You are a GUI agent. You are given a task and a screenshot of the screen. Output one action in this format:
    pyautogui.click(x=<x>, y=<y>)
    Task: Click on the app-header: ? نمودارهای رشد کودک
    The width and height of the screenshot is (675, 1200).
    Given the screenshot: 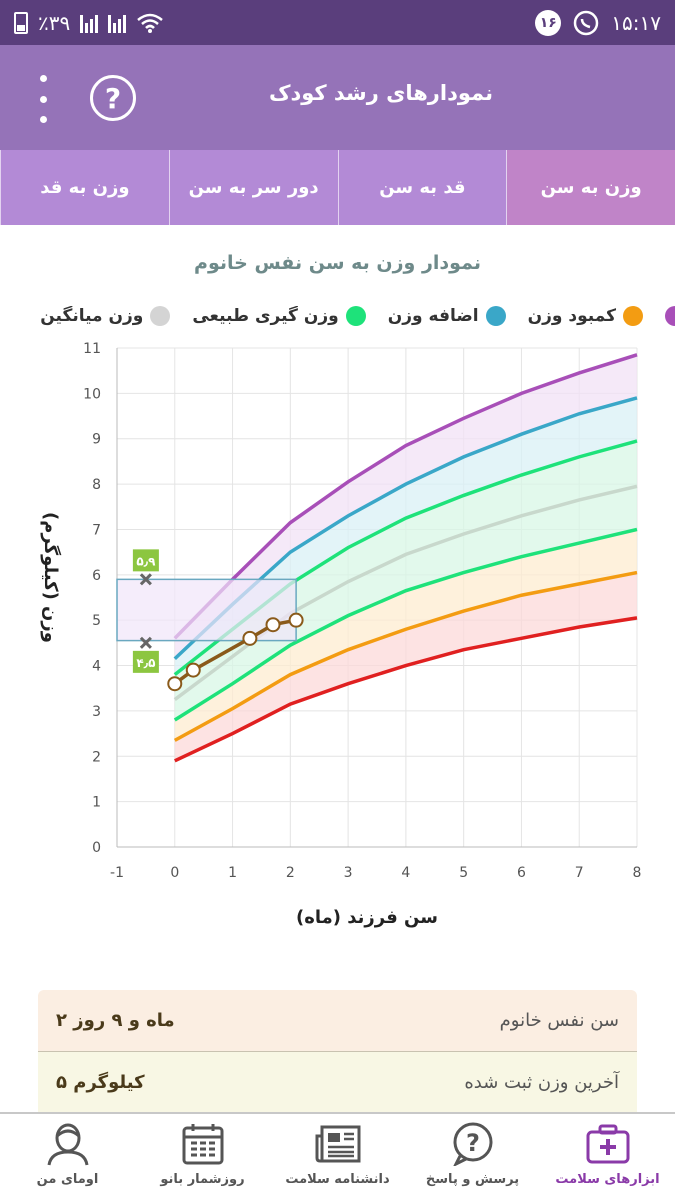 What is the action you would take?
    pyautogui.click(x=337, y=97)
    